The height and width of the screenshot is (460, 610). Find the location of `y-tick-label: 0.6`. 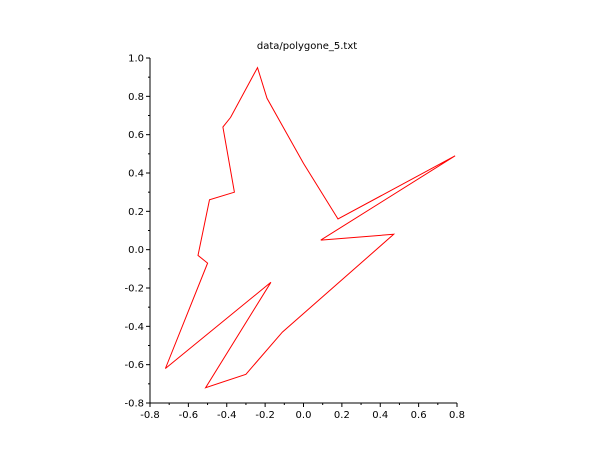

y-tick-label: 0.6 is located at coordinates (136, 135).